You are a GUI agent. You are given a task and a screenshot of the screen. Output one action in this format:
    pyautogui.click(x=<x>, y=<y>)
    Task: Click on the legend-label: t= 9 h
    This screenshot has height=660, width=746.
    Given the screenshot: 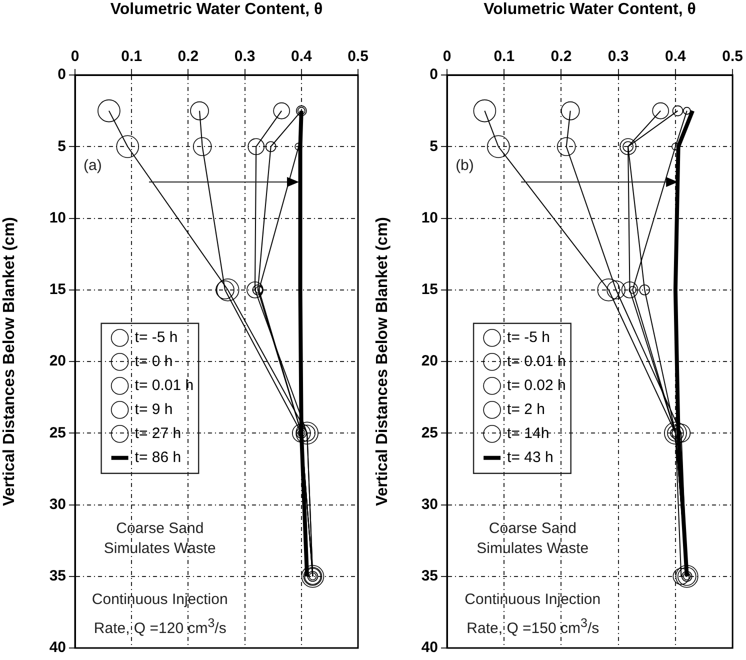 What is the action you would take?
    pyautogui.click(x=153, y=409)
    